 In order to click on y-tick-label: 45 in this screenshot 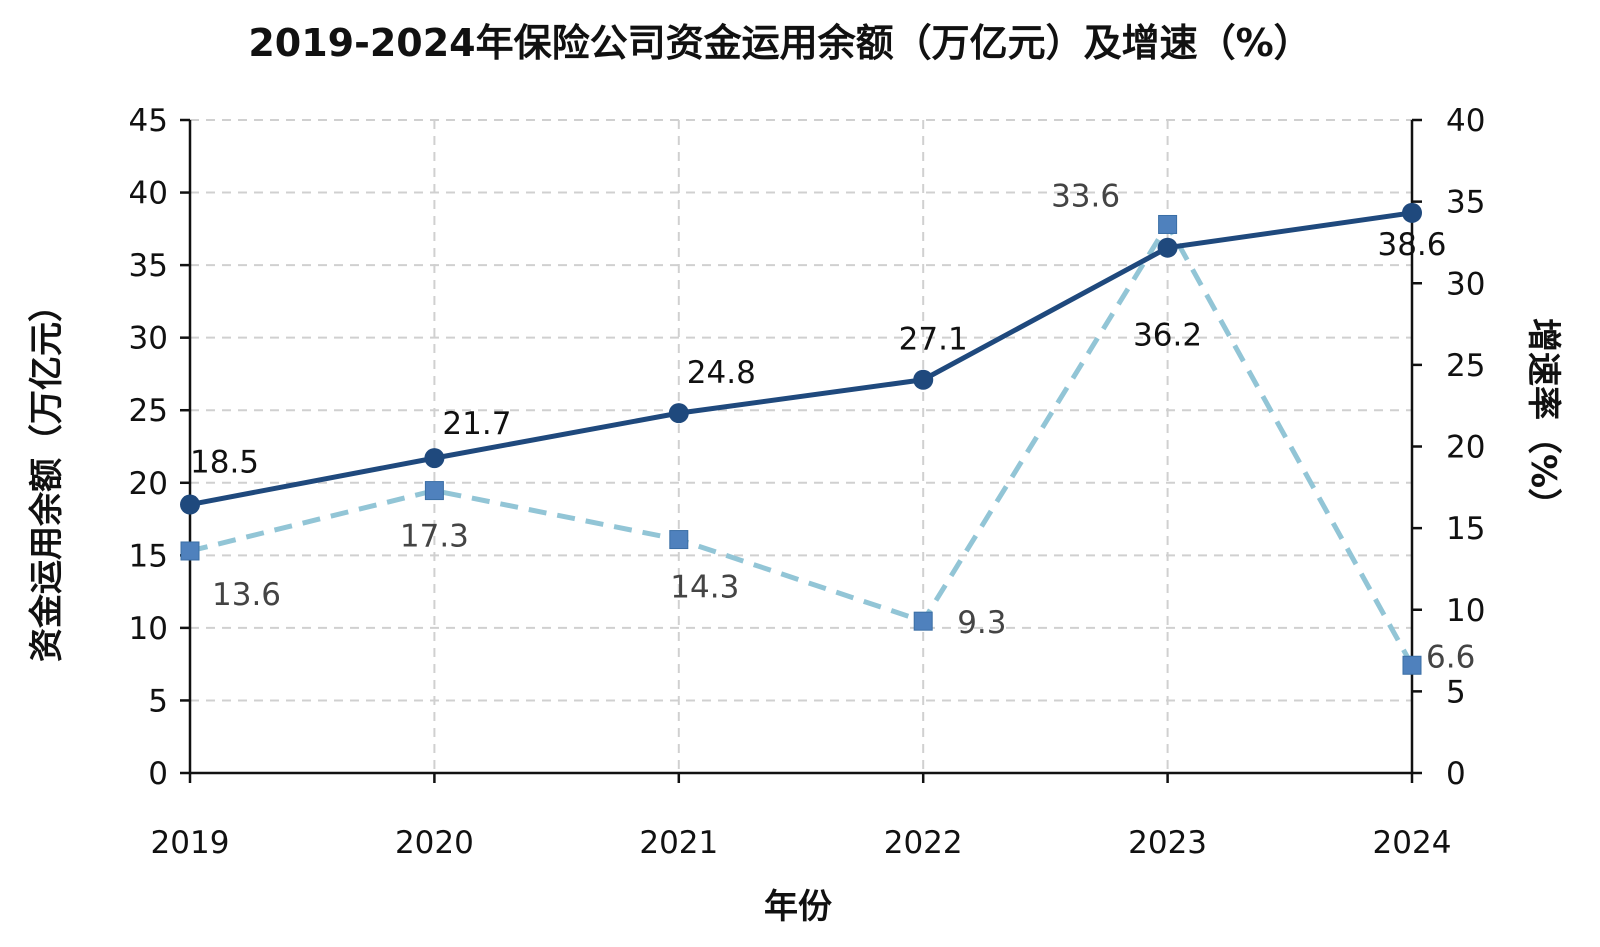, I will do `click(148, 121)`.